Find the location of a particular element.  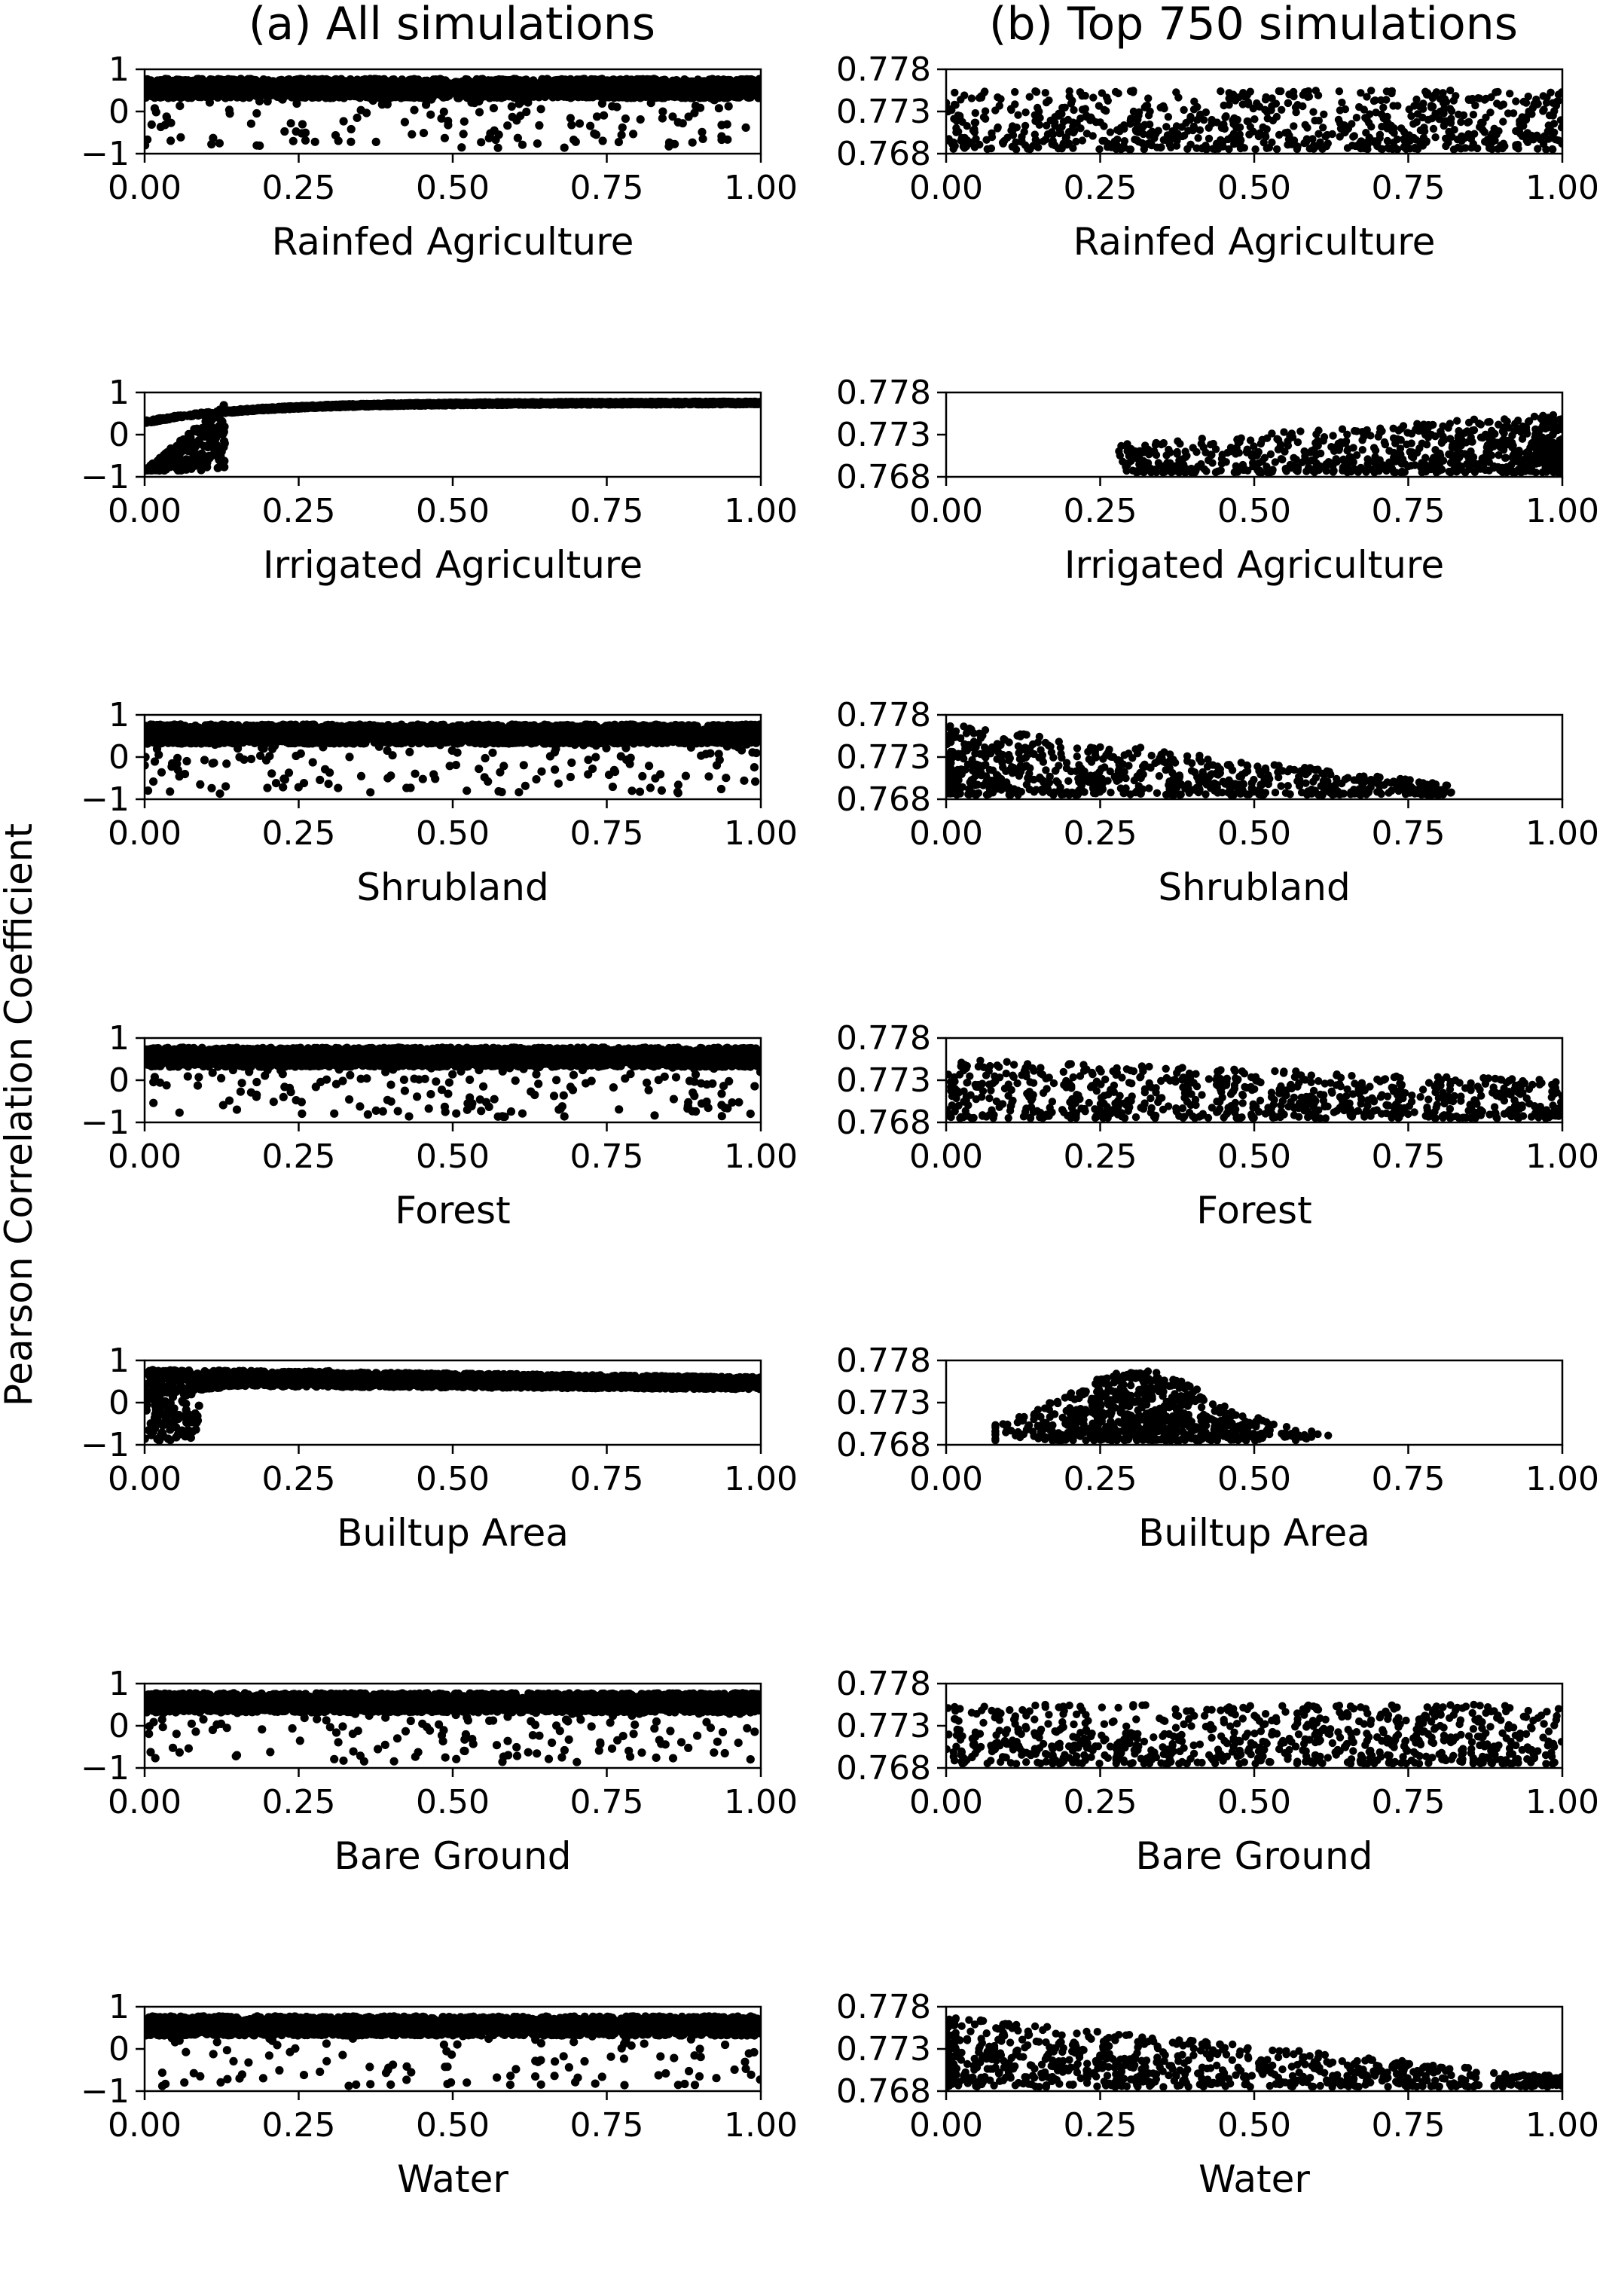

x-axis-label: Rainfed Agriculture is located at coordinates (453, 242).